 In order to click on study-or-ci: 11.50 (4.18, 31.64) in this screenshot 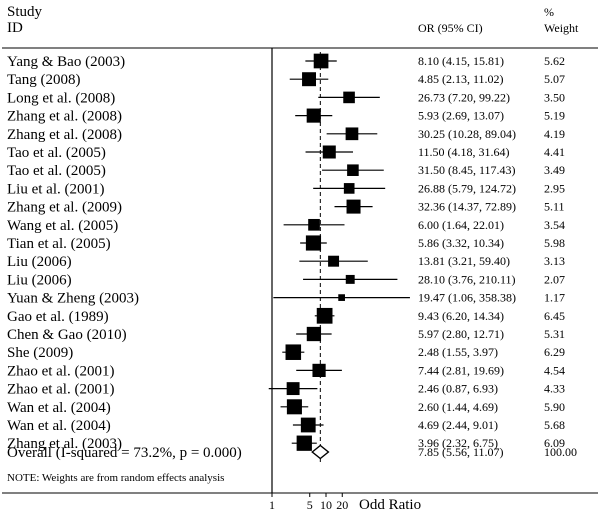, I will do `click(464, 152)`.